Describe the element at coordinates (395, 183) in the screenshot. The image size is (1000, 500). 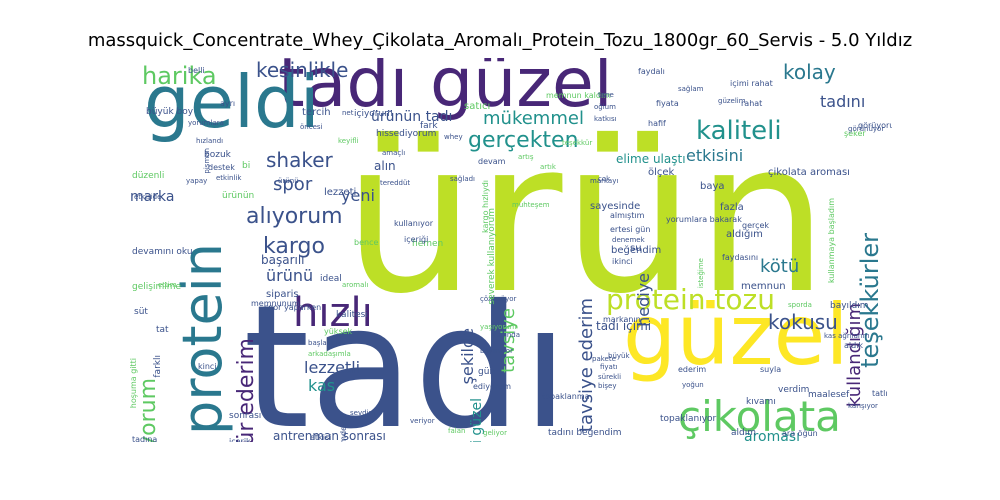
I see `word-tereddüt: tereddüt` at that location.